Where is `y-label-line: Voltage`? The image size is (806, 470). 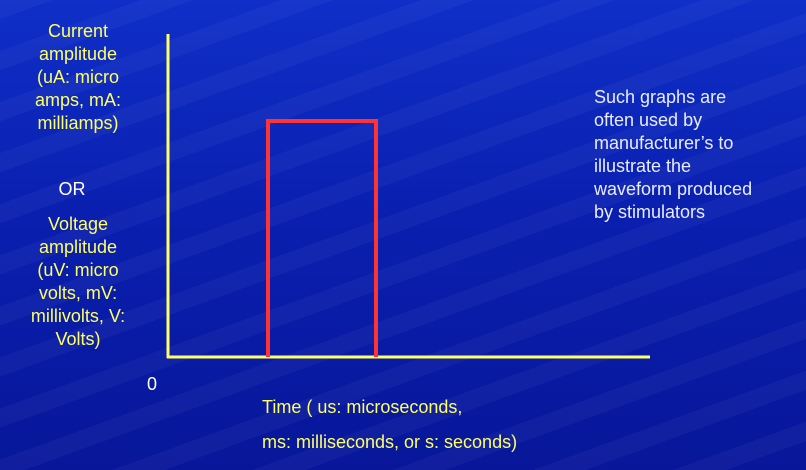 y-label-line: Voltage is located at coordinates (78, 224).